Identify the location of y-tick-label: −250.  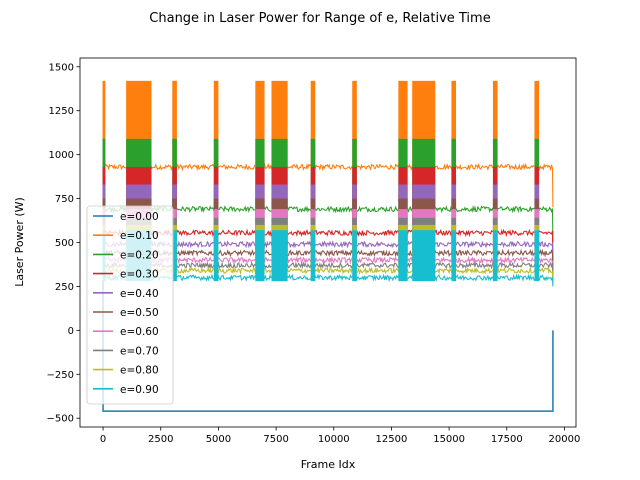
(60, 375).